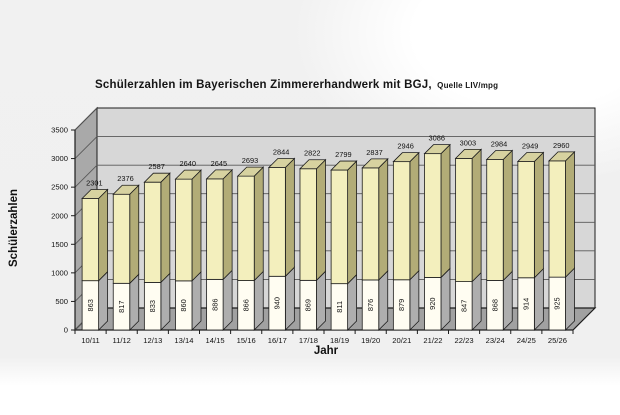 The height and width of the screenshot is (415, 620). What do you see at coordinates (339, 340) in the screenshot?
I see `x-tick-label: 18/19` at bounding box center [339, 340].